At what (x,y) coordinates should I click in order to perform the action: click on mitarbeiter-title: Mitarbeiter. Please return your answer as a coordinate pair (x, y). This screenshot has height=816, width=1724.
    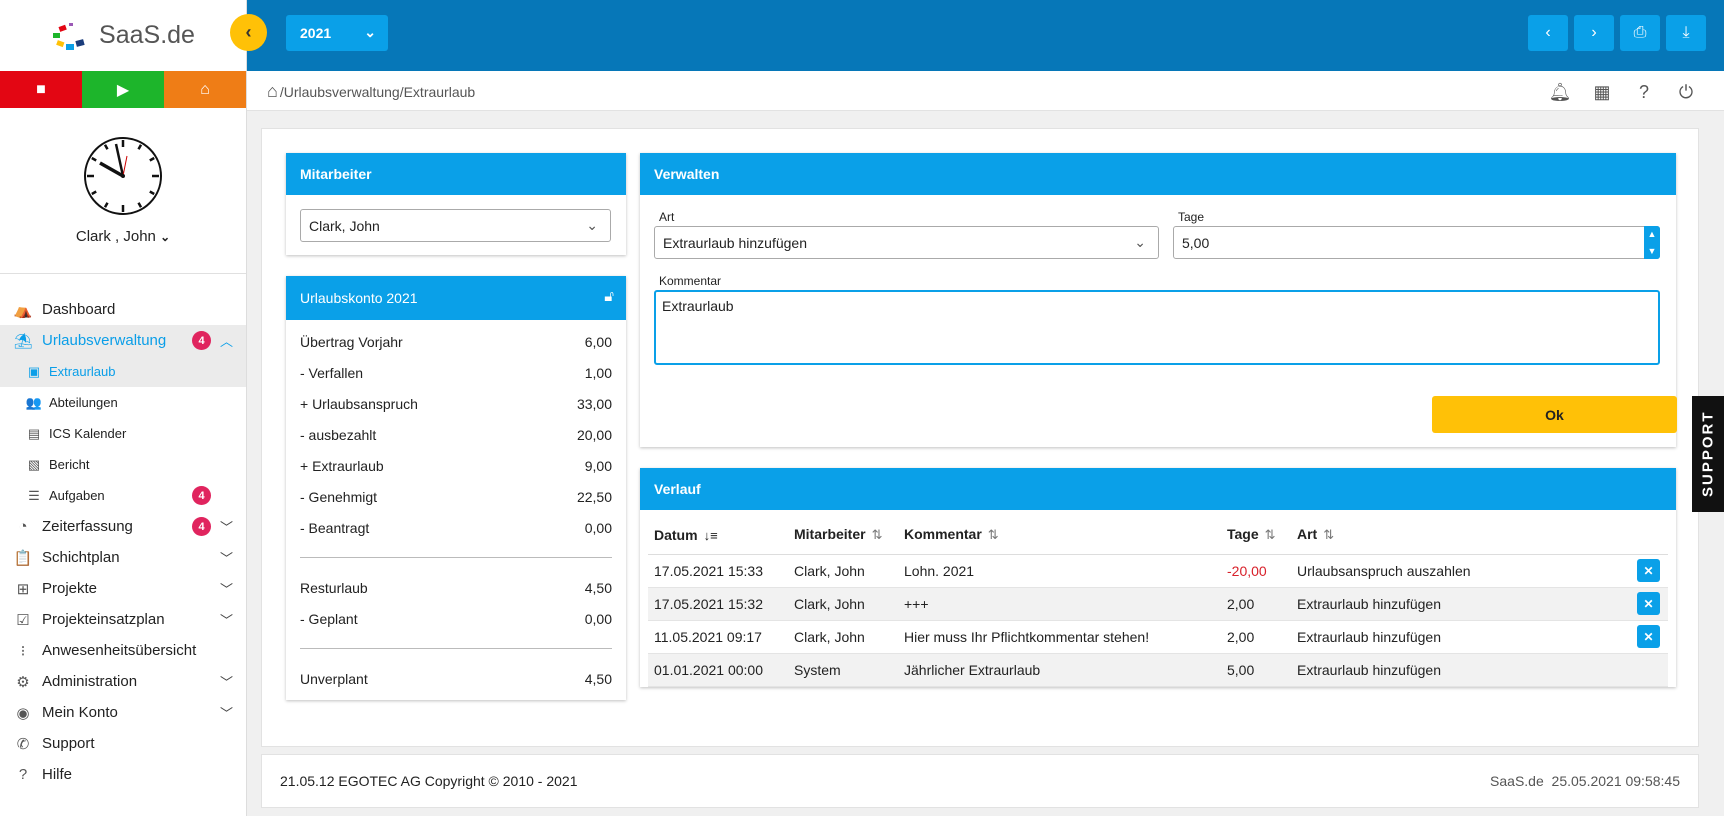
    Looking at the image, I should click on (456, 174).